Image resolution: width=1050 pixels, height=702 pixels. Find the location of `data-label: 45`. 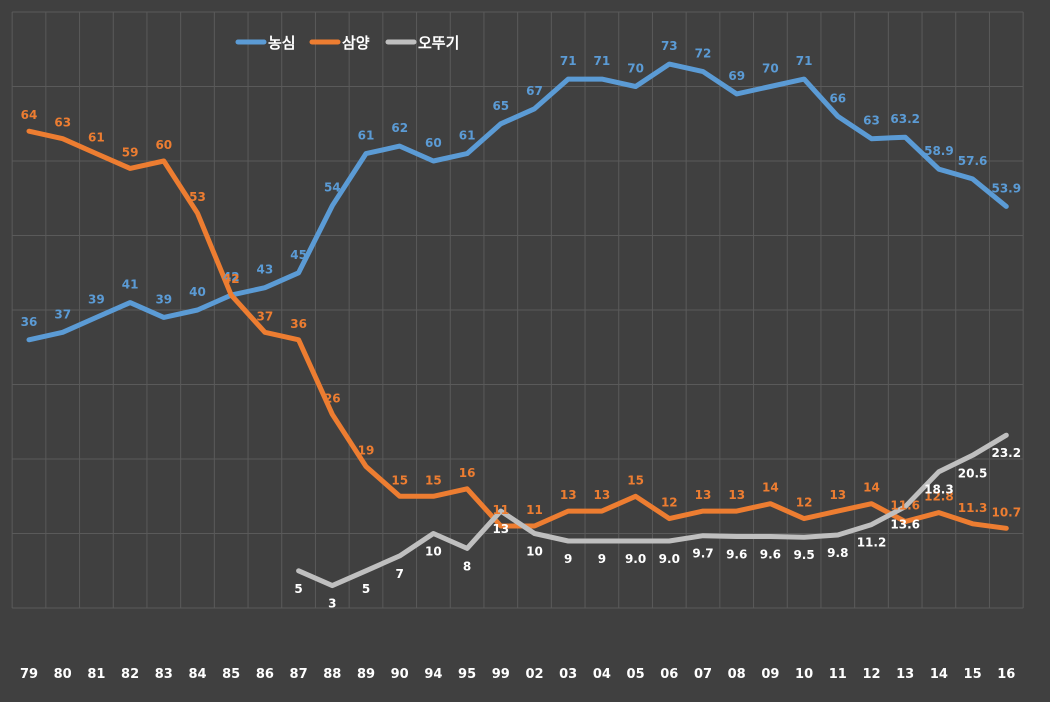

data-label: 45 is located at coordinates (298, 255).